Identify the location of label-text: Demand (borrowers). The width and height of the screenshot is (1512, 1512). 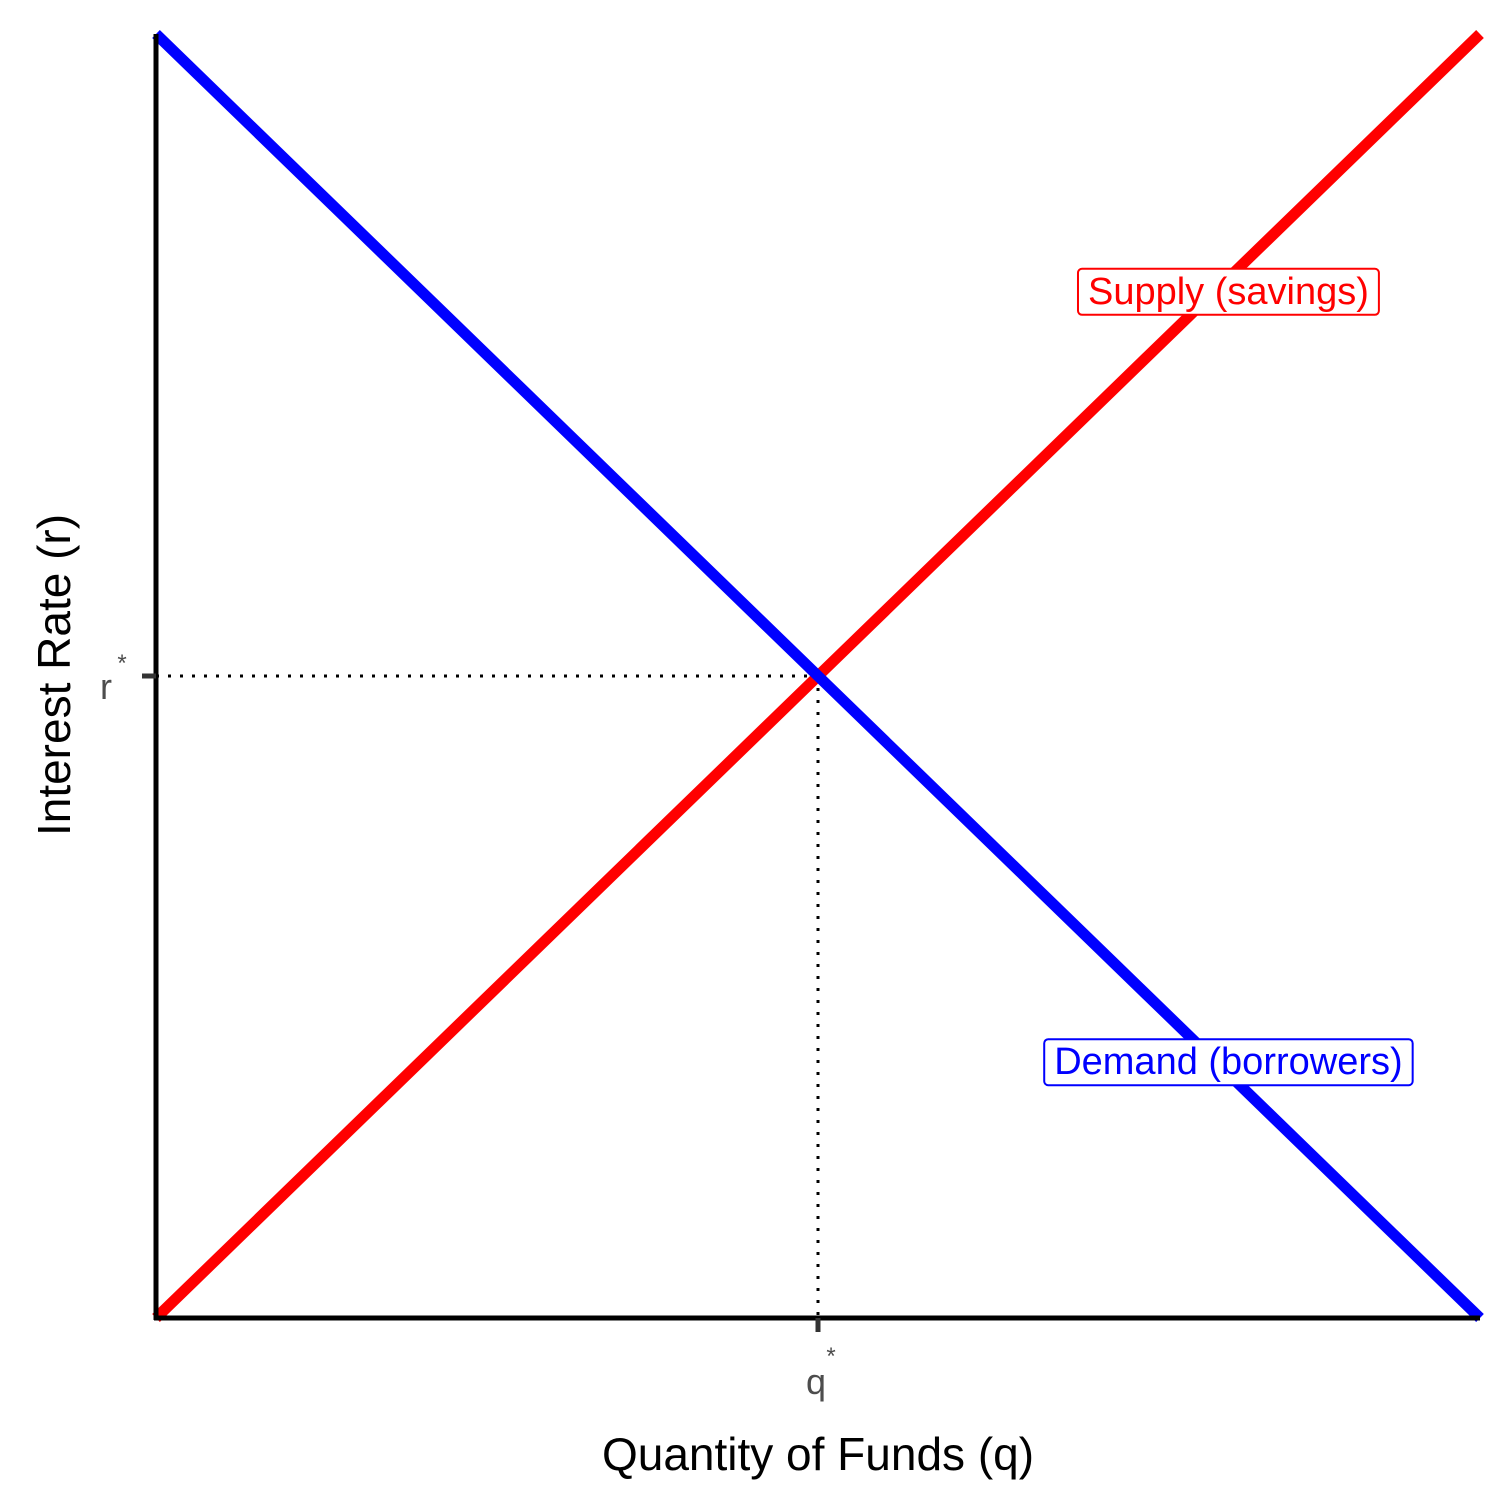
(1228, 1062).